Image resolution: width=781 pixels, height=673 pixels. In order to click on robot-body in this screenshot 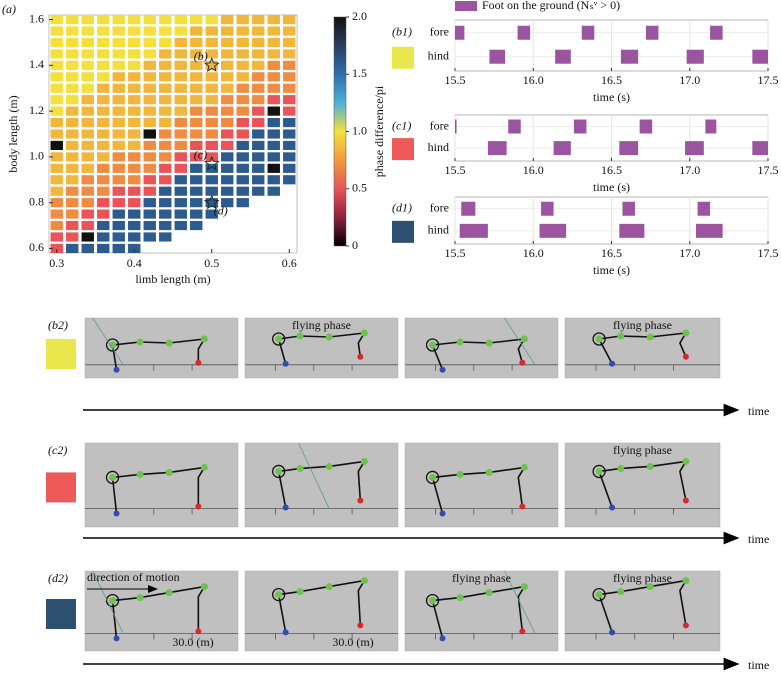, I will do `click(158, 593)`.